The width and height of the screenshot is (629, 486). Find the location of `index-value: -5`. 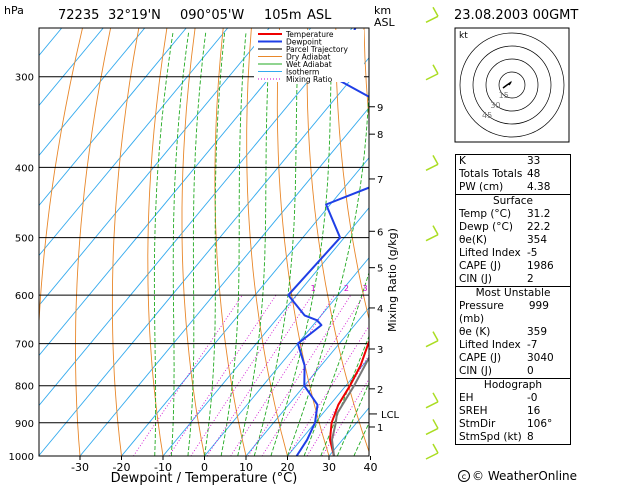

index-value: -5 is located at coordinates (532, 253).